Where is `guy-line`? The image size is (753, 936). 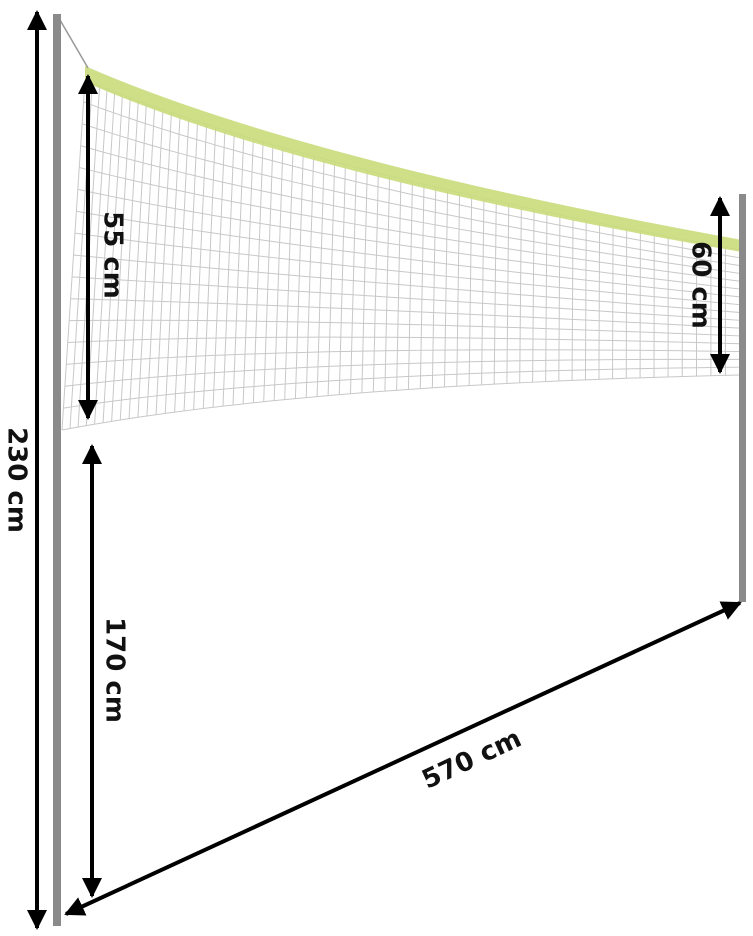 guy-line is located at coordinates (74, 44).